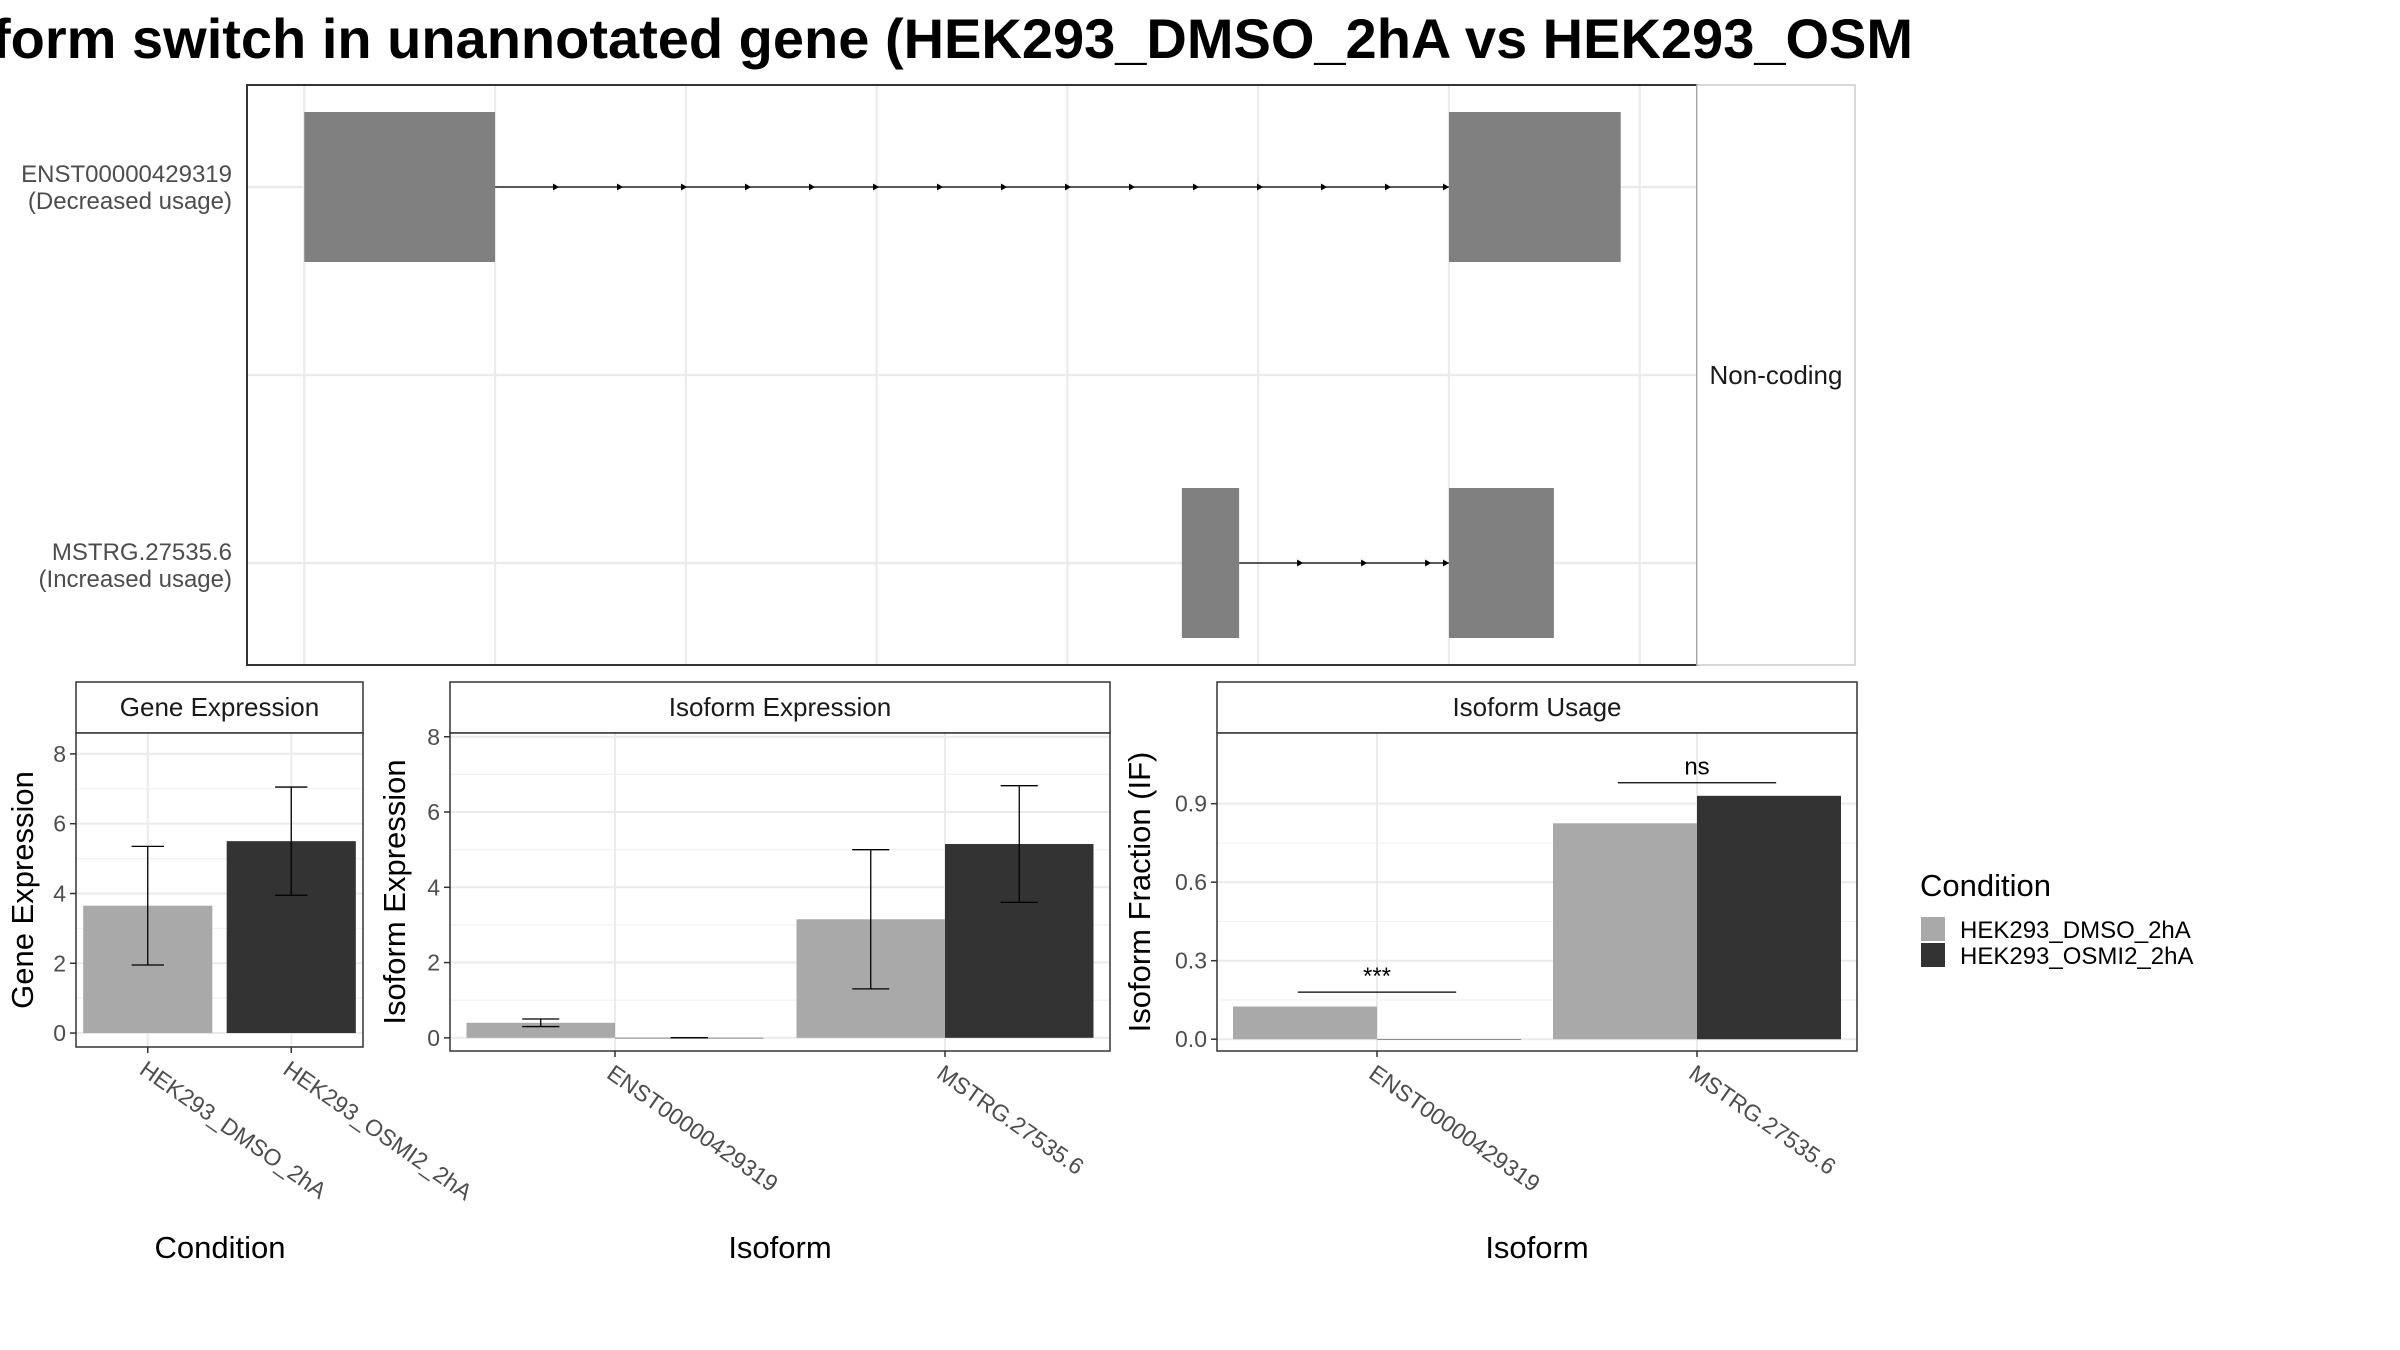 The image size is (2400, 1350). What do you see at coordinates (142, 552) in the screenshot?
I see `isoform-label-2: MSTRG.27535.6` at bounding box center [142, 552].